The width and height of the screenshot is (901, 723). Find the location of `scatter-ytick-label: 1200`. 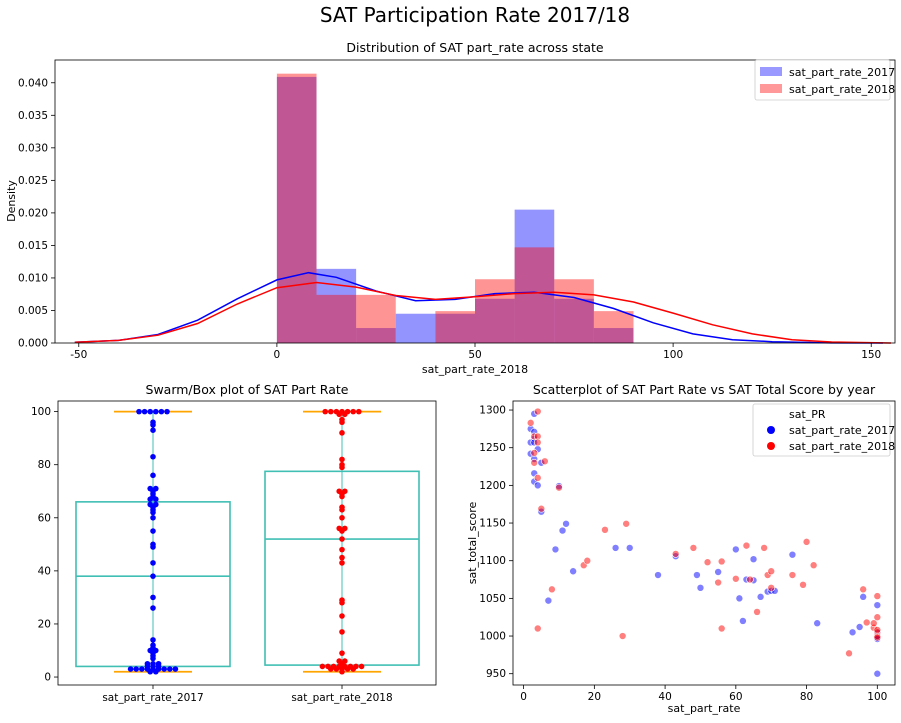

scatter-ytick-label: 1200 is located at coordinates (492, 486).